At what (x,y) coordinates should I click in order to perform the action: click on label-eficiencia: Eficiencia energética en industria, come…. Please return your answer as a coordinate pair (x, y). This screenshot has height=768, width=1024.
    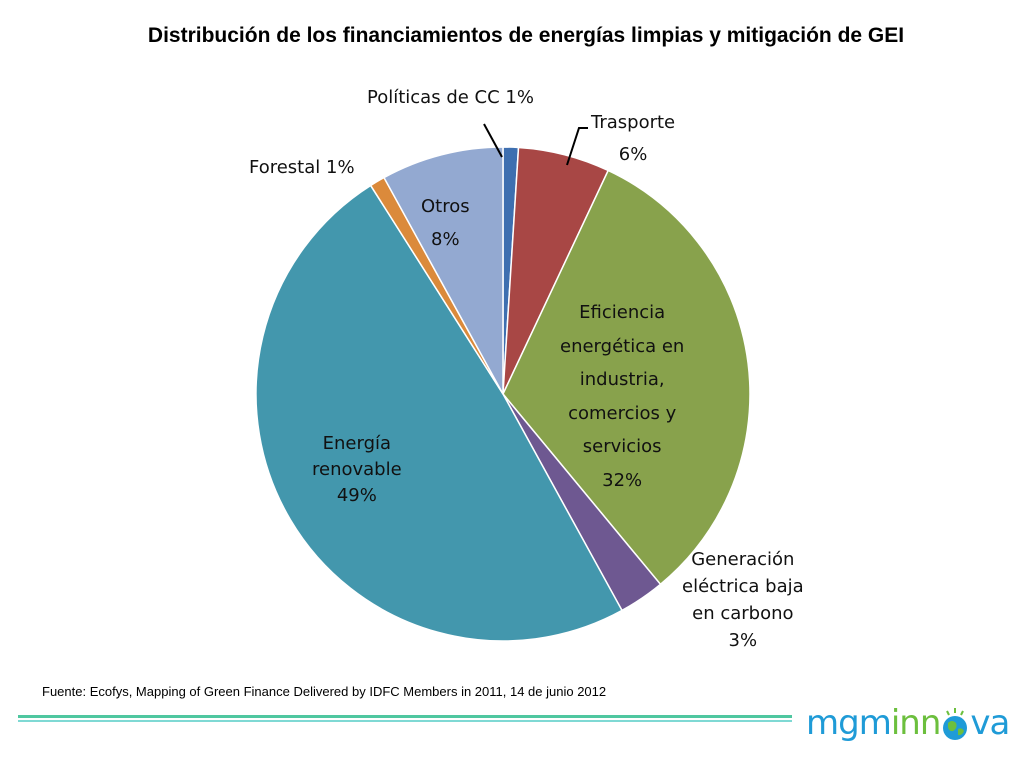
    Looking at the image, I should click on (622, 396).